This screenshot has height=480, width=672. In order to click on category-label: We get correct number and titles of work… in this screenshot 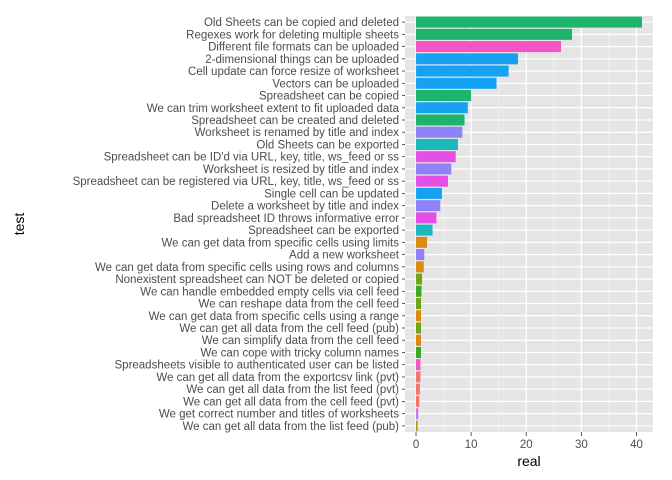, I will do `click(279, 415)`.